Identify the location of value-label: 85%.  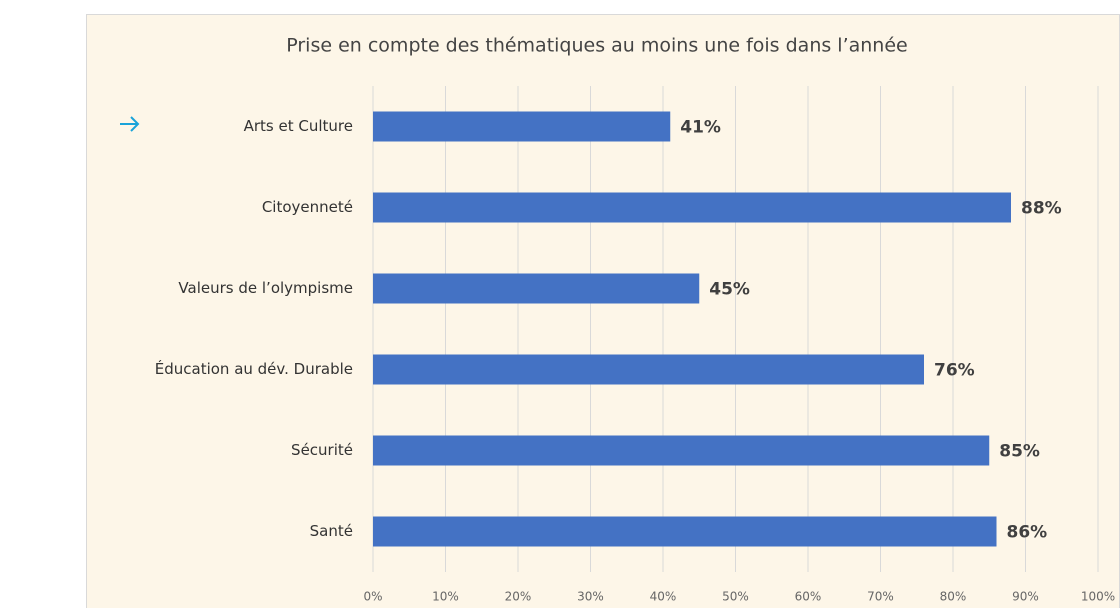
(1019, 452).